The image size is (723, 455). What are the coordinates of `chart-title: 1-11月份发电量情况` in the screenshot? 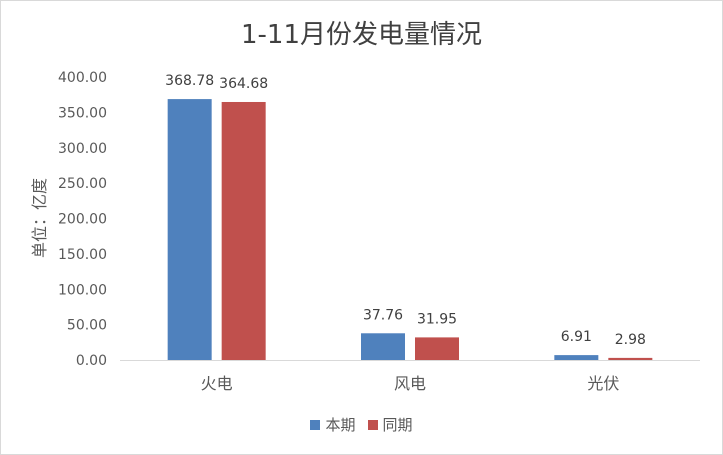 It's located at (361, 35).